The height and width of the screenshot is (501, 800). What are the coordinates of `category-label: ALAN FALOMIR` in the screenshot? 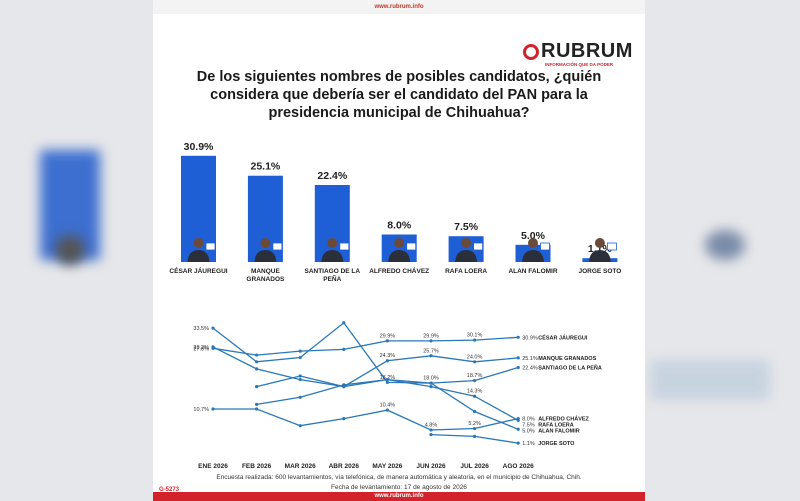 It's located at (533, 271).